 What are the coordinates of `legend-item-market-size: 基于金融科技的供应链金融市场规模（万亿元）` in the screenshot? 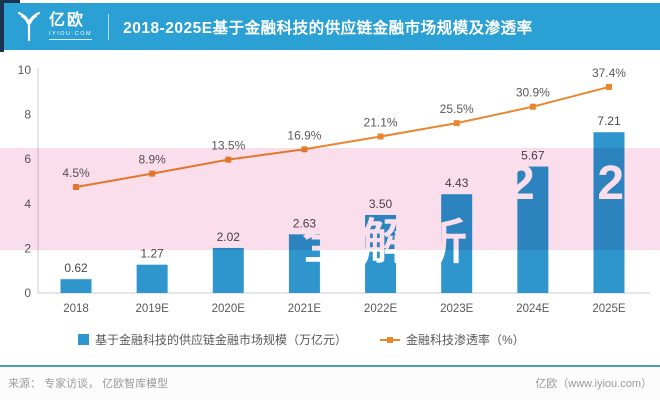 It's located at (212, 339).